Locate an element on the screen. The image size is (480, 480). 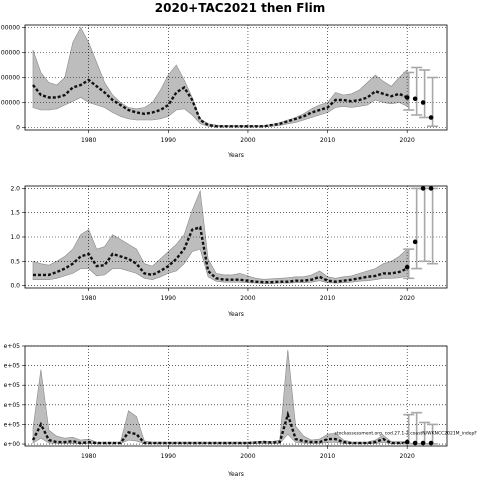
panel-middle-xtick-label: 1980 is located at coordinates (88, 298).